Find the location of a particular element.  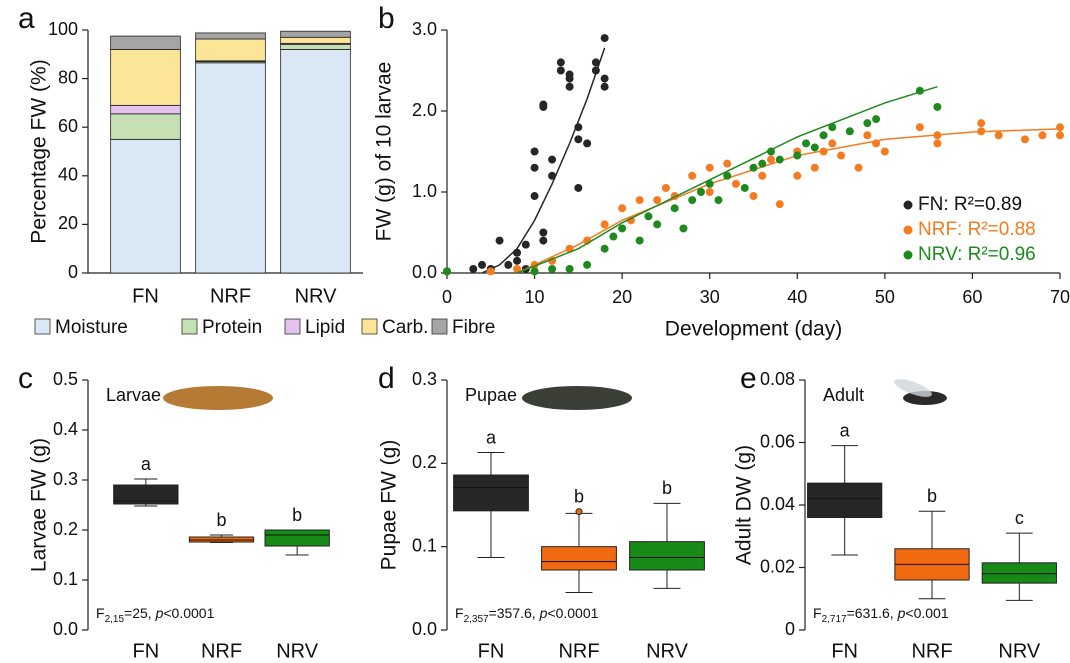

fit-curve is located at coordinates (727, 179).